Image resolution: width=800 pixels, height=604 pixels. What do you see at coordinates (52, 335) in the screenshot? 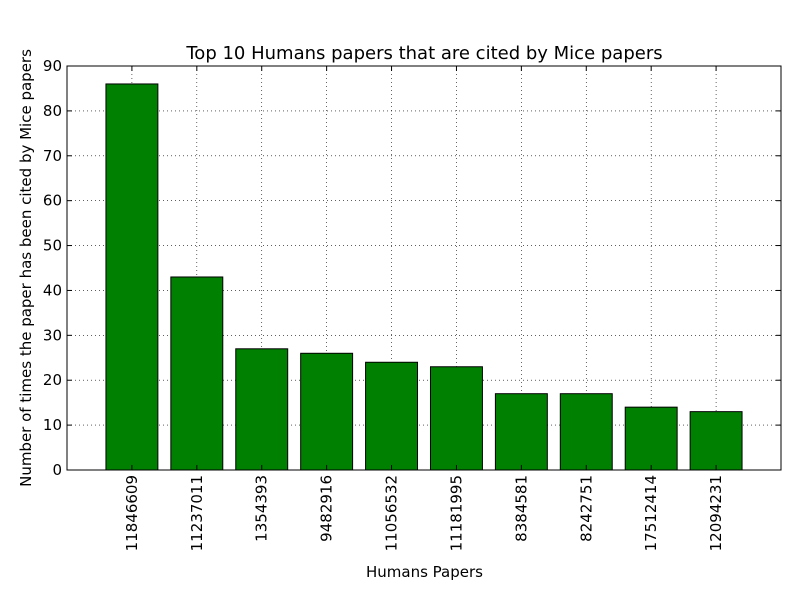
I see `y-tick-label: 30` at bounding box center [52, 335].